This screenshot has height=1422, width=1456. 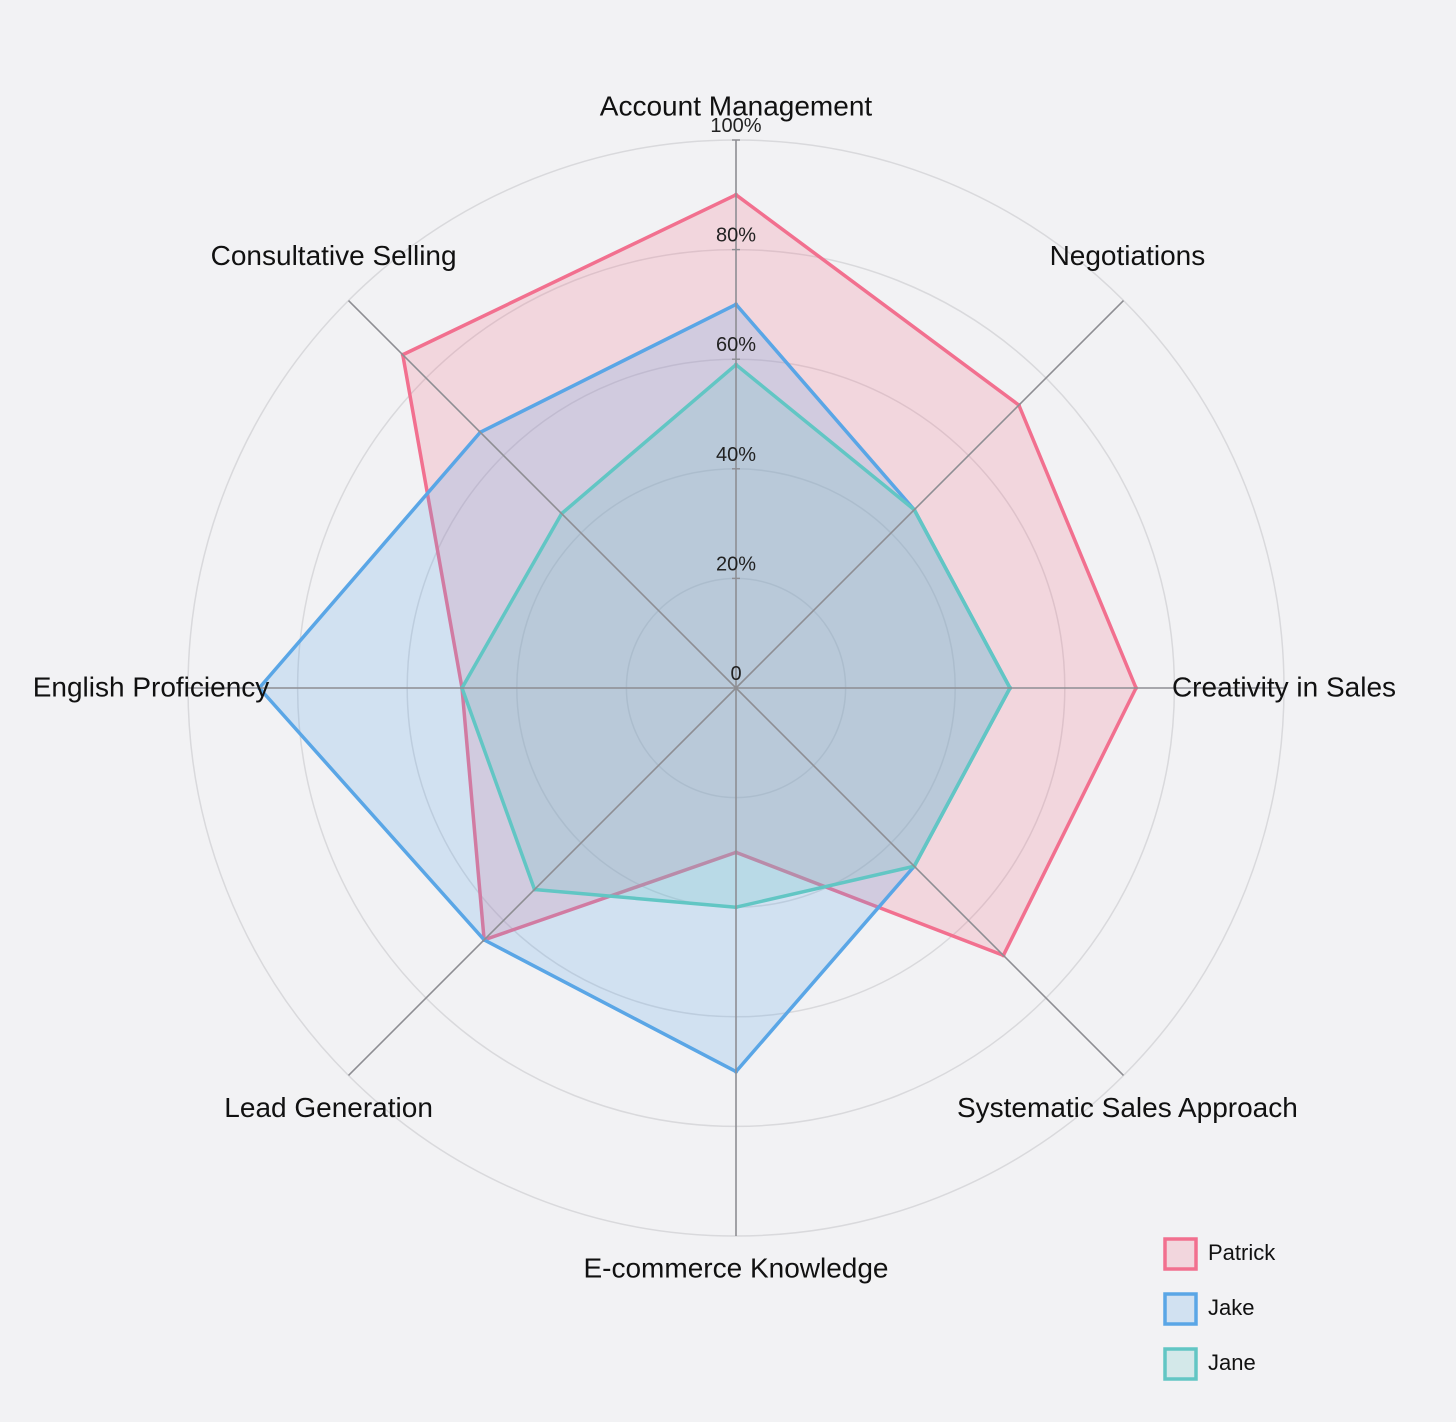 I want to click on spoke-systematic-sales-approach, so click(x=930, y=882).